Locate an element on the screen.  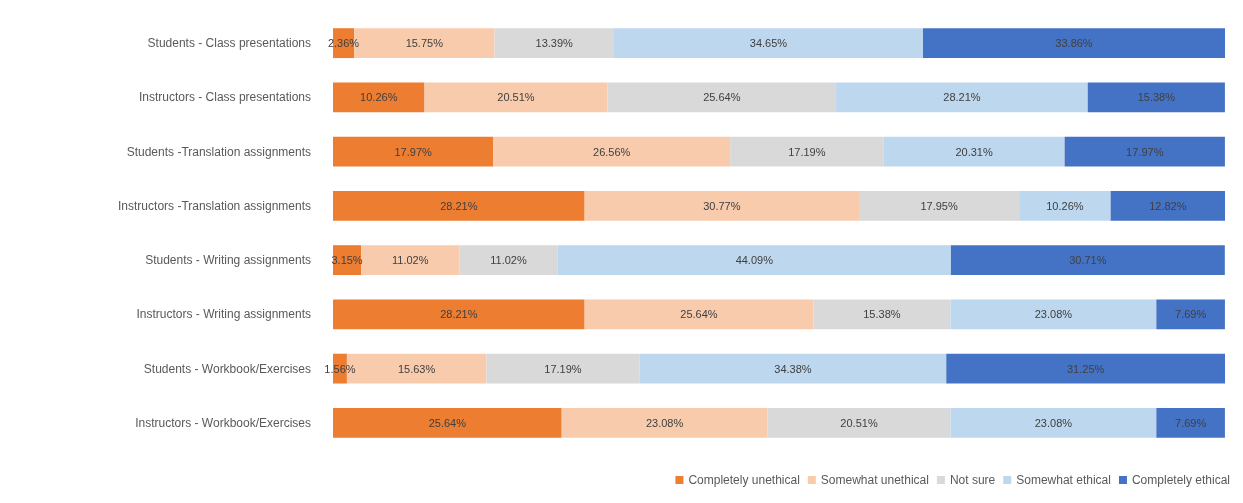
data-label: 30.71% is located at coordinates (1088, 260).